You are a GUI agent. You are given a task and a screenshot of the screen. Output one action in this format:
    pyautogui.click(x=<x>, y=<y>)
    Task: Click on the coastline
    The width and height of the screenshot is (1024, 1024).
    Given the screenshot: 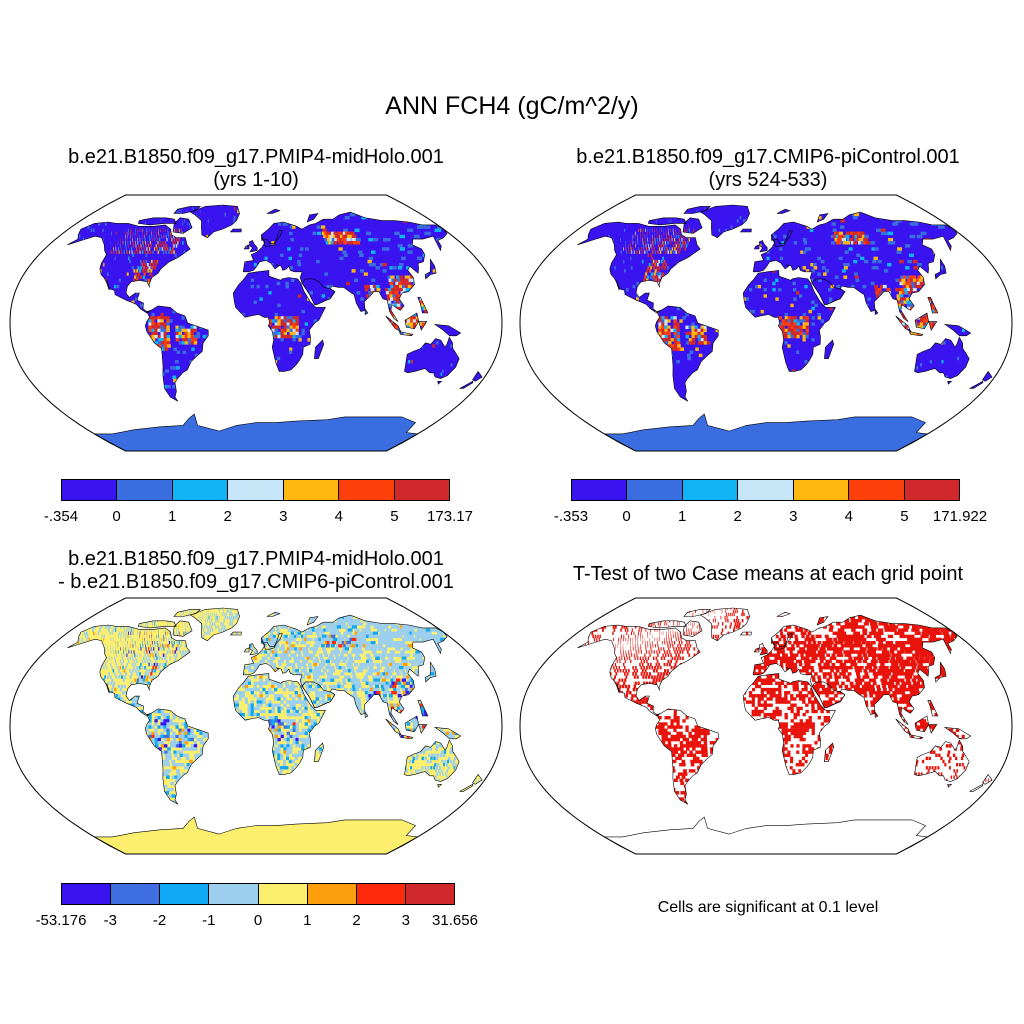 What is the action you would take?
    pyautogui.click(x=366, y=311)
    